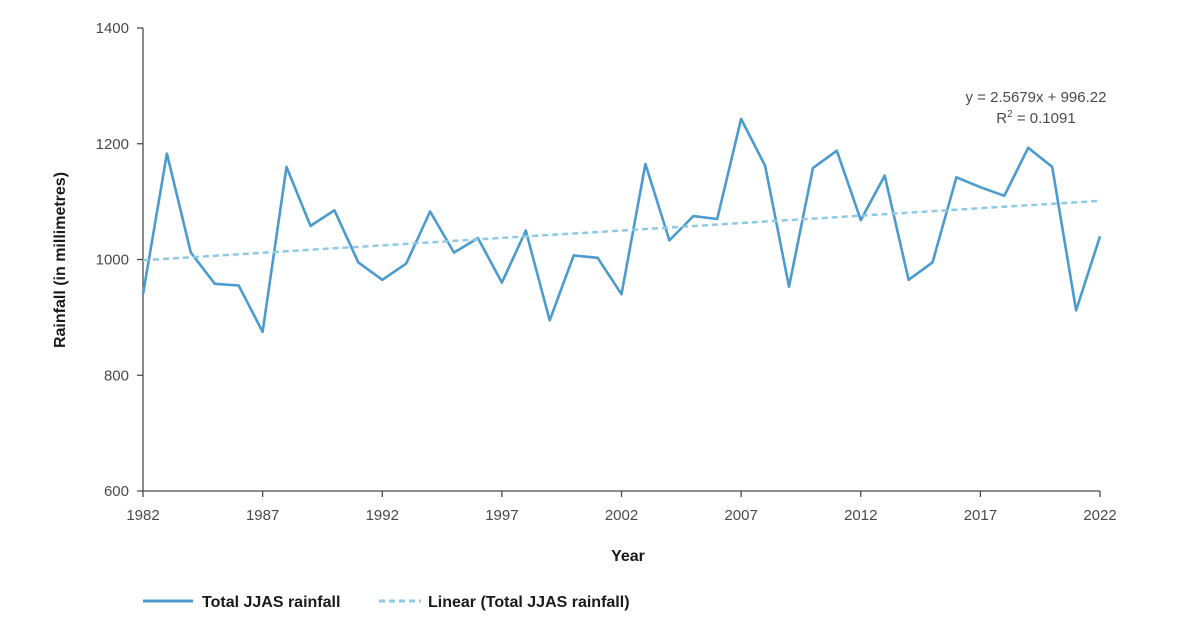 This screenshot has height=630, width=1200. I want to click on x-tick-label: 2007, so click(740, 515).